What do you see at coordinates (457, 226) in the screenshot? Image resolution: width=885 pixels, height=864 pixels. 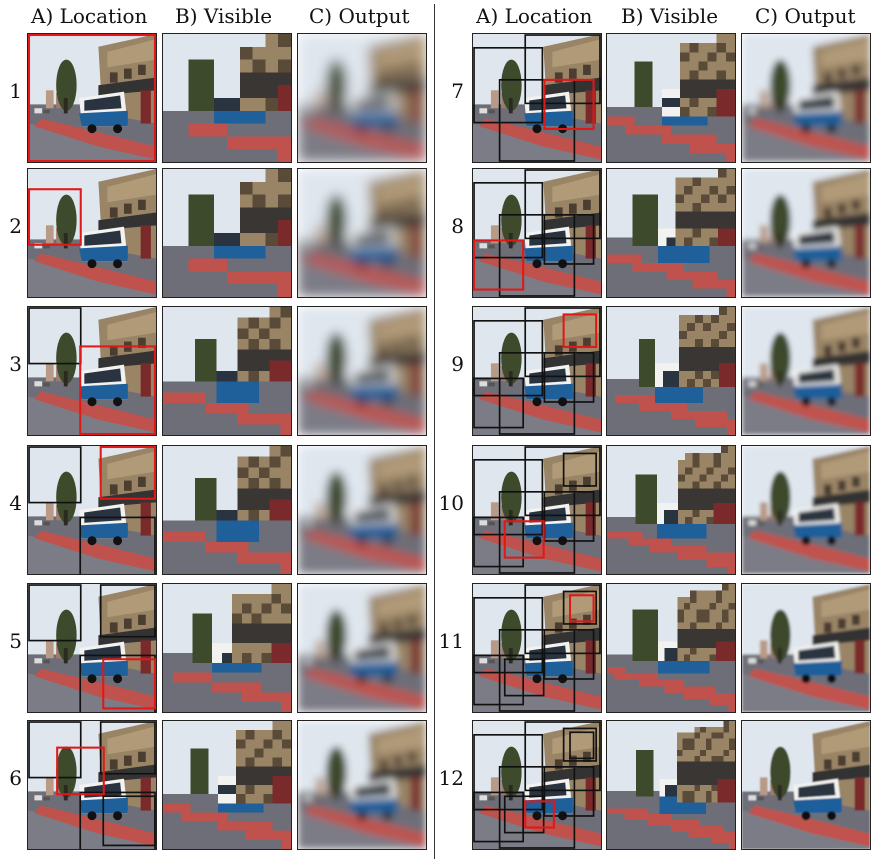 I see `step-label: 8` at bounding box center [457, 226].